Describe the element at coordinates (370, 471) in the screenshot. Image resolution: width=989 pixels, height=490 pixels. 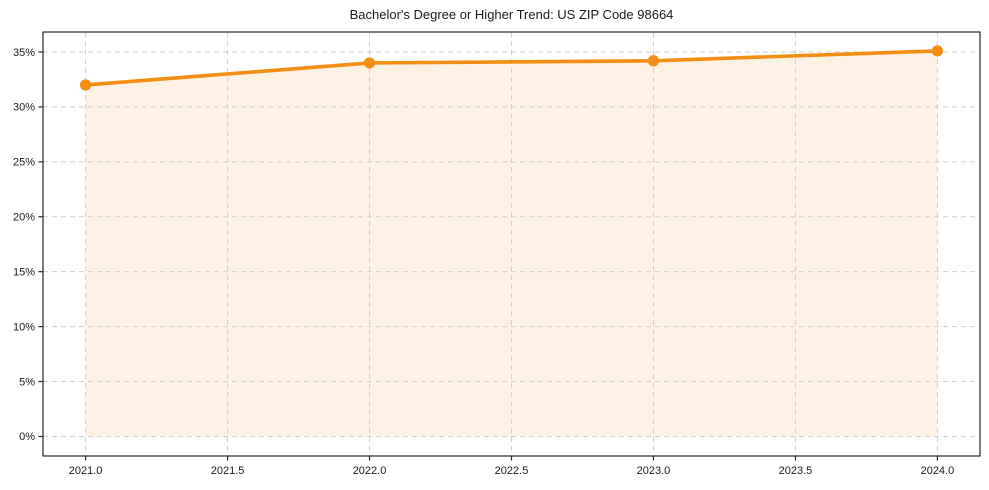
I see `x-axis-tick-label: 2022.0` at that location.